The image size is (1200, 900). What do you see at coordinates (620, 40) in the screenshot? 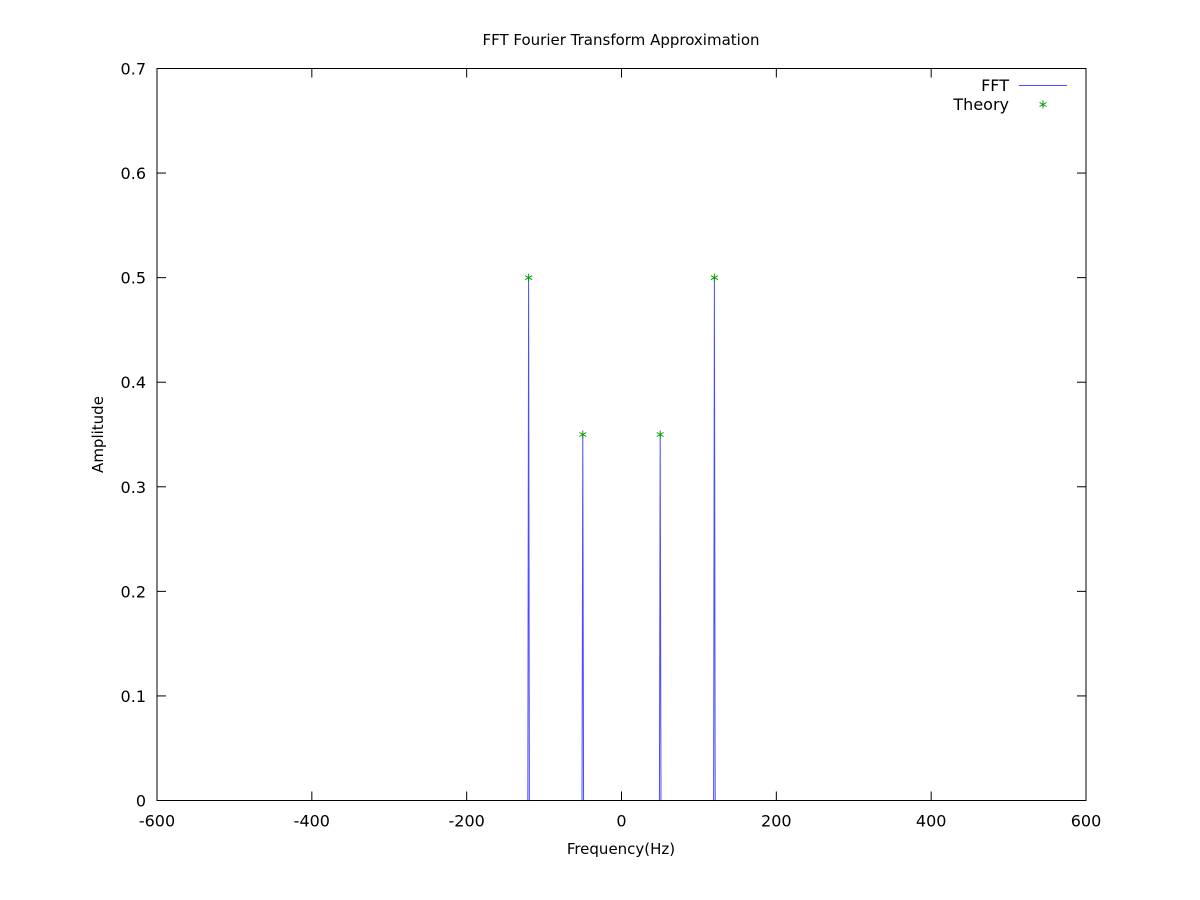
I see `chart-title: FFT Fourier Transform Approximation` at bounding box center [620, 40].